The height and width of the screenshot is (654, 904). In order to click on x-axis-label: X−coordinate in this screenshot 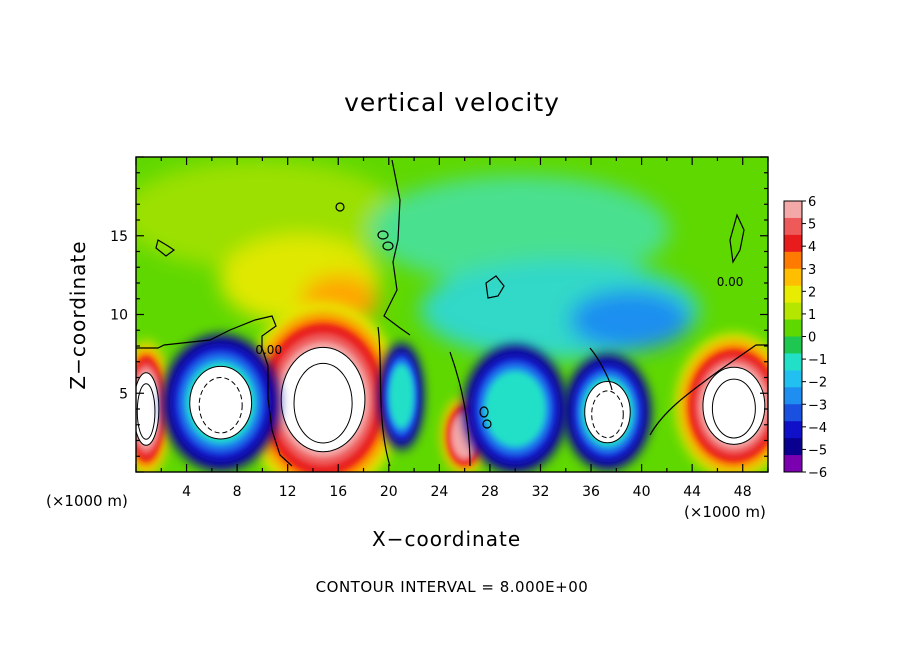, I will do `click(447, 539)`.